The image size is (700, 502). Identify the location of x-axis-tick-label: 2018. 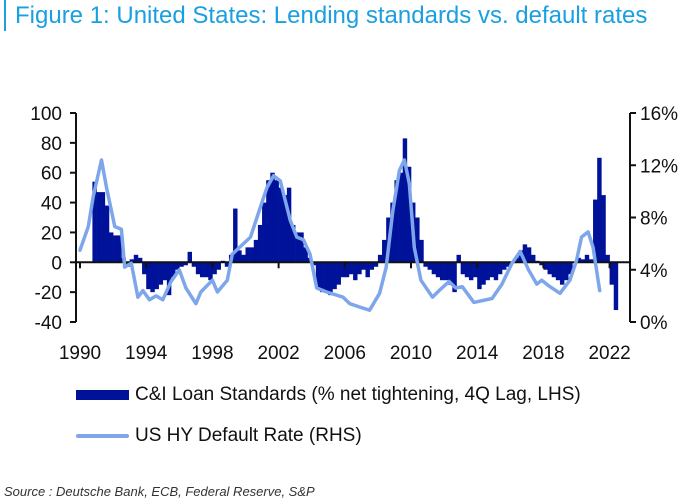
(543, 353).